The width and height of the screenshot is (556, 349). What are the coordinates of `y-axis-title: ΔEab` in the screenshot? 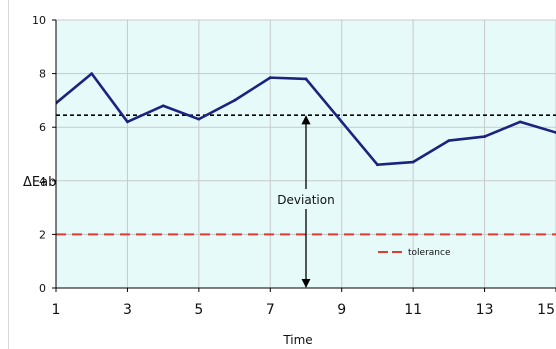 It's located at (39, 182).